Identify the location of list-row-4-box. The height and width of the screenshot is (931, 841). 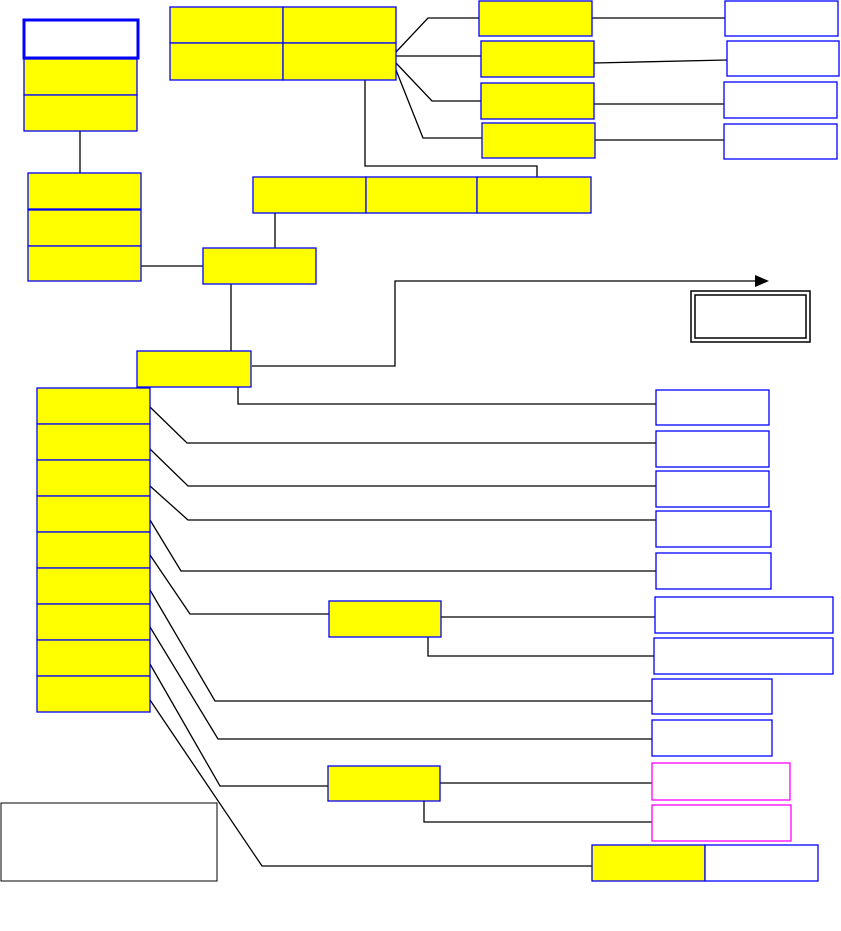
(93, 514).